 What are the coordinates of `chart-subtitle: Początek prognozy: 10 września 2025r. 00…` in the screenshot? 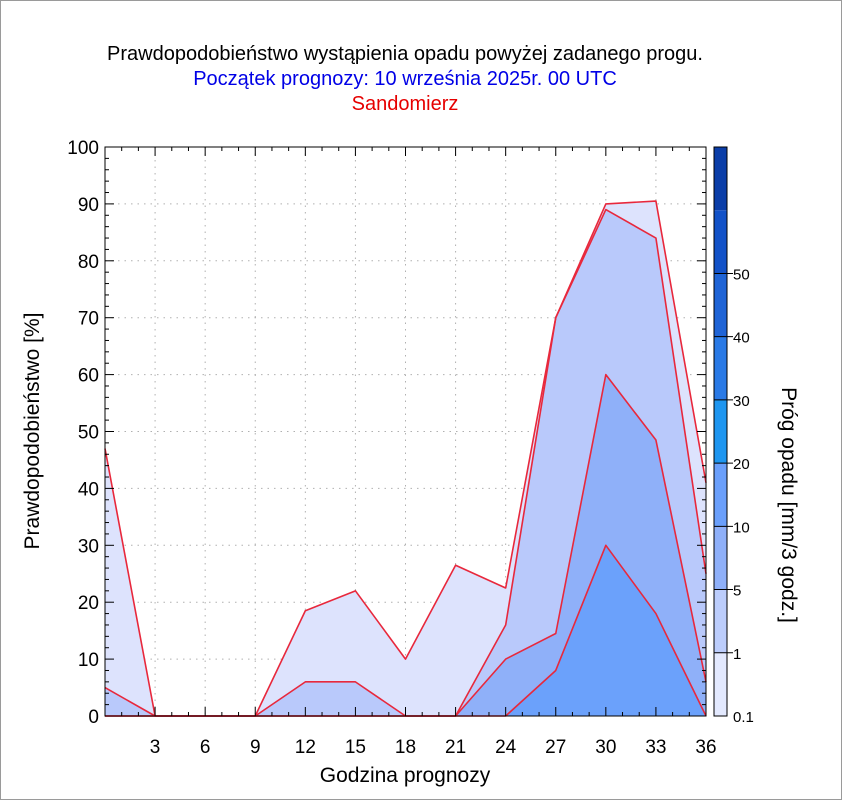 It's located at (405, 79).